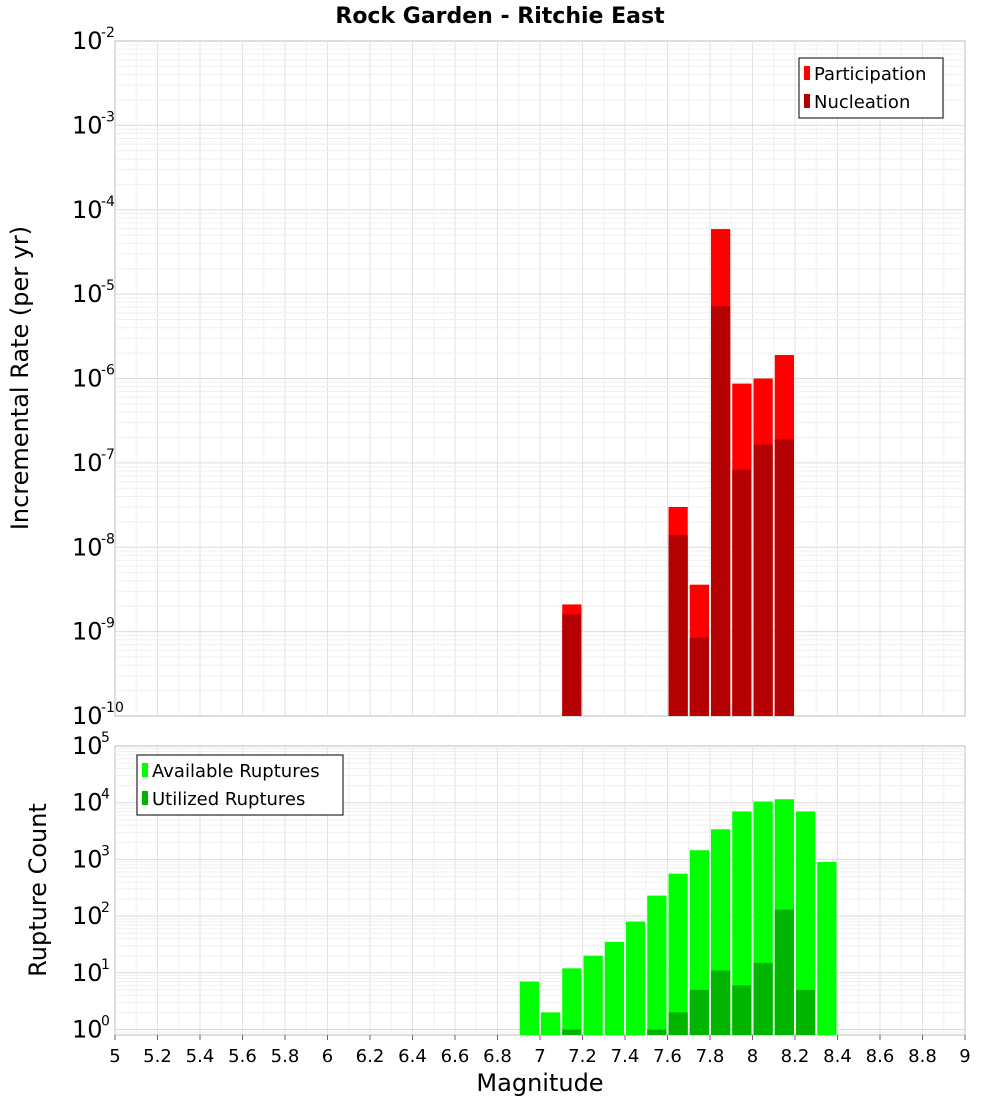  Describe the element at coordinates (964, 1056) in the screenshot. I see `x-tick-label: 9` at that location.